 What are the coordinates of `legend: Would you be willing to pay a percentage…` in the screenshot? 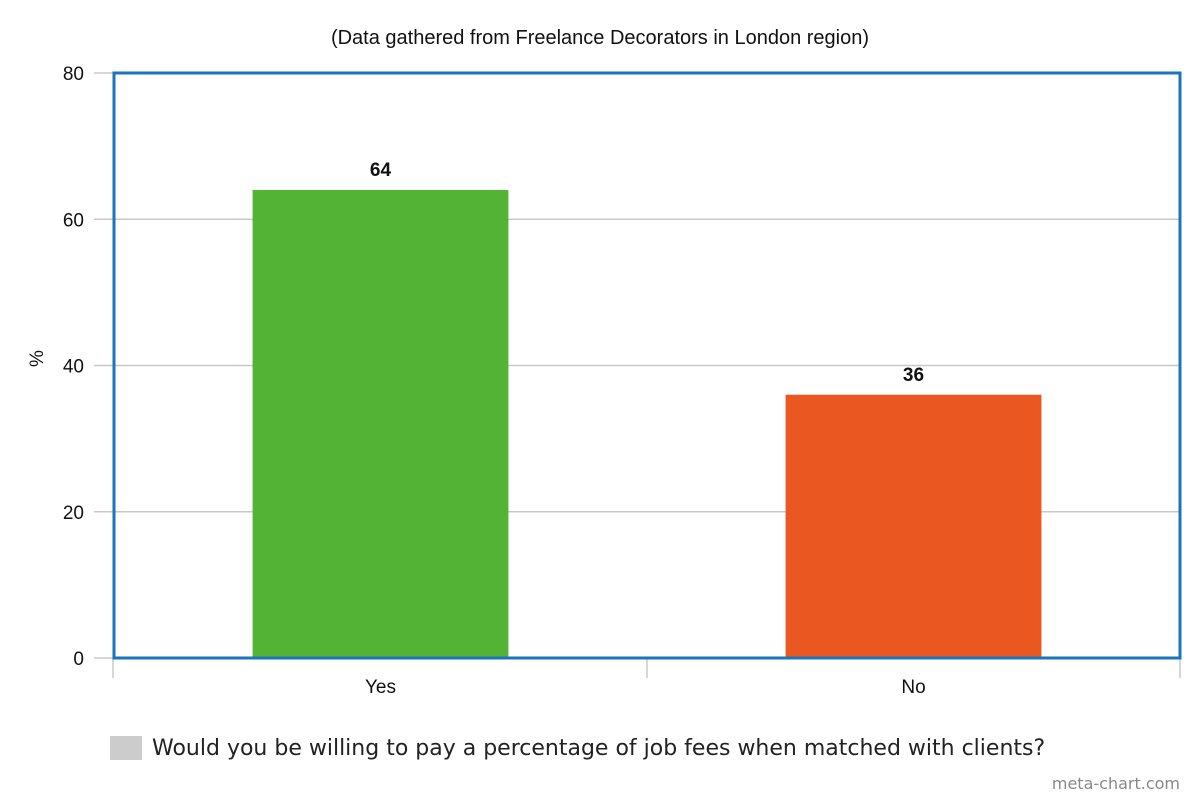 It's located at (577, 748).